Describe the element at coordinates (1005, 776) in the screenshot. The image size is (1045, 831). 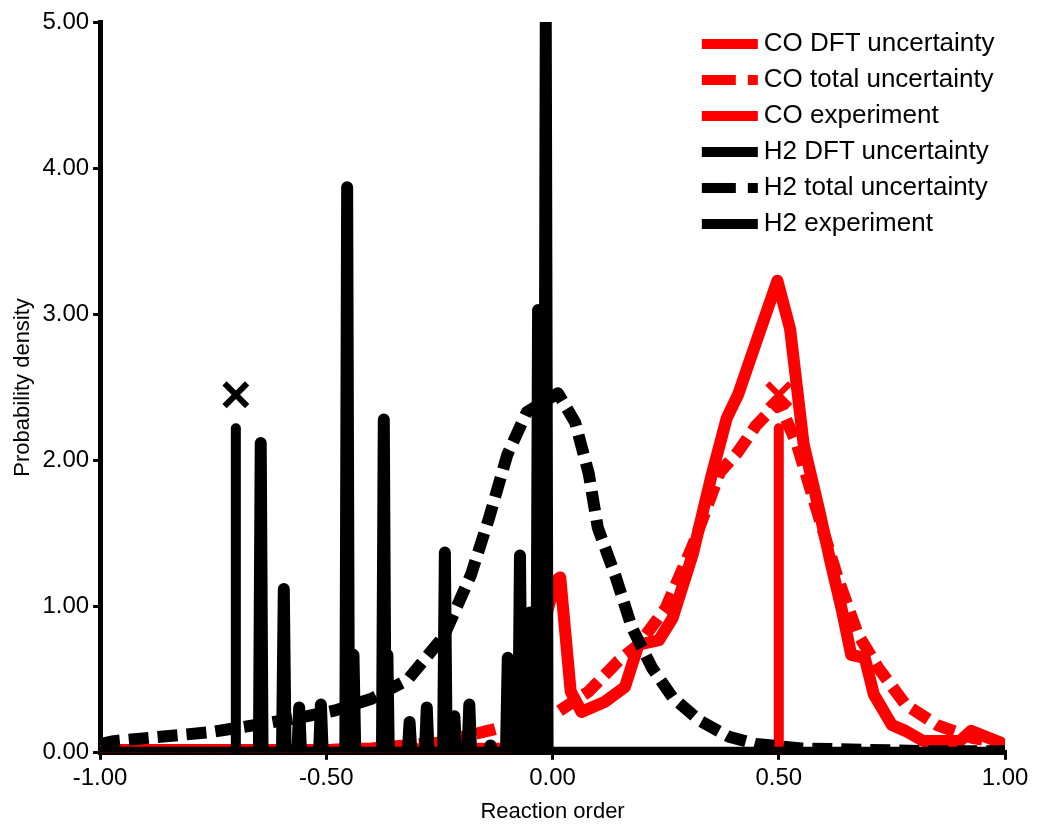
I see `x-tick-label: 1.00` at that location.